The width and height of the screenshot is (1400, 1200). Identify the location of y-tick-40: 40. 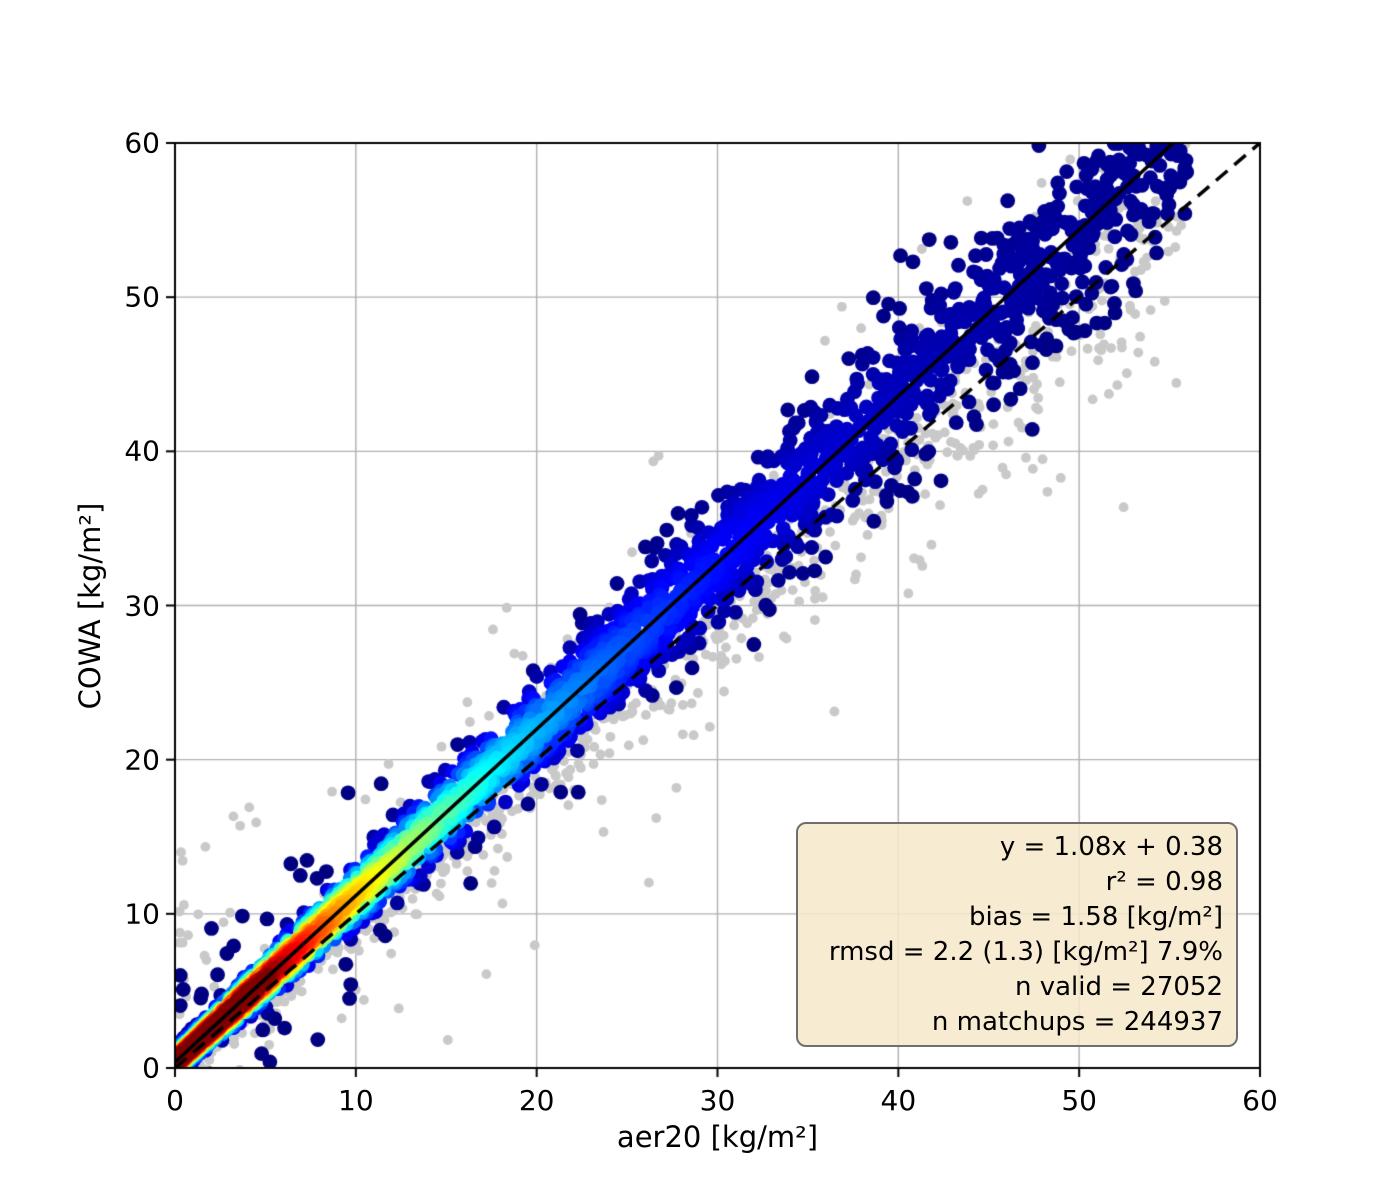
(142, 451).